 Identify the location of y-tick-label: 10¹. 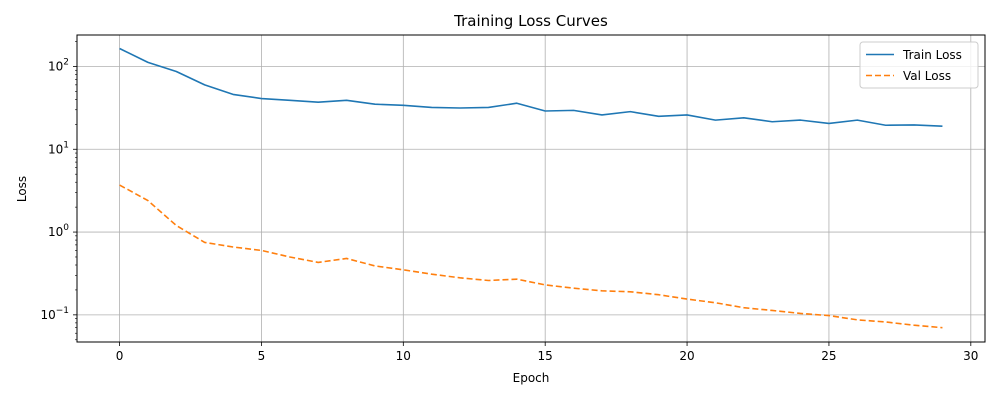
(58, 148).